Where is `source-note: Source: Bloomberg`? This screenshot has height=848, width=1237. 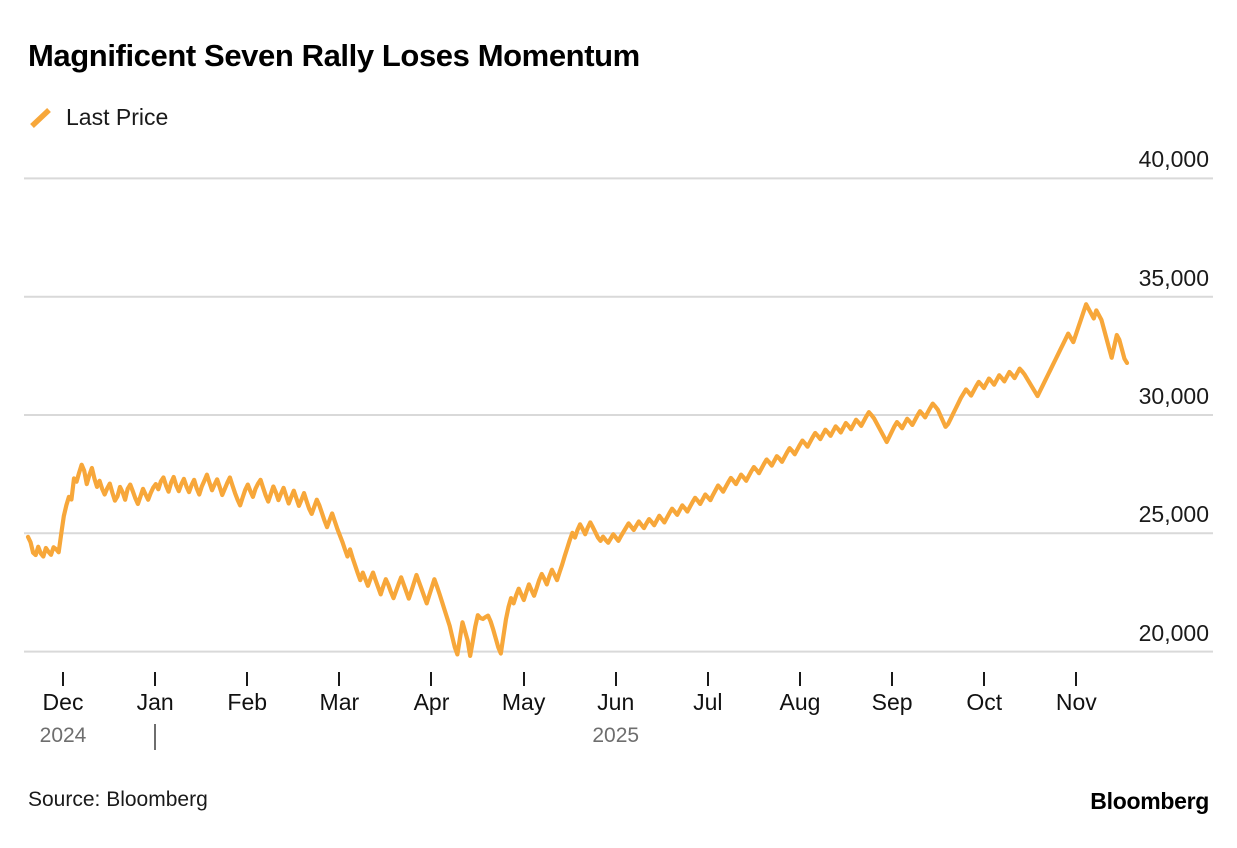 source-note: Source: Bloomberg is located at coordinates (118, 799).